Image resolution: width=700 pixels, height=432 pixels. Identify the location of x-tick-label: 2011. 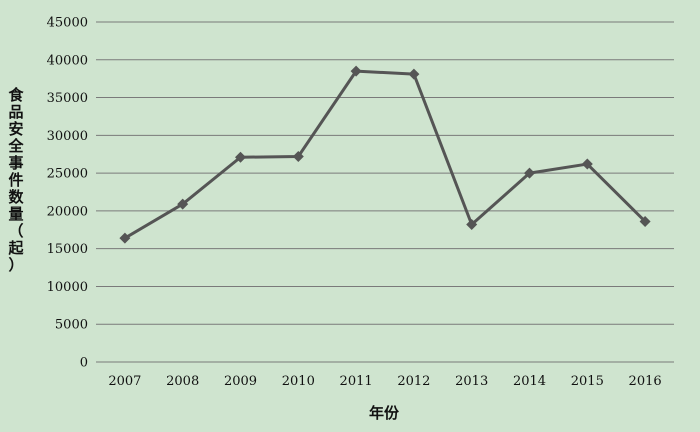
(356, 381).